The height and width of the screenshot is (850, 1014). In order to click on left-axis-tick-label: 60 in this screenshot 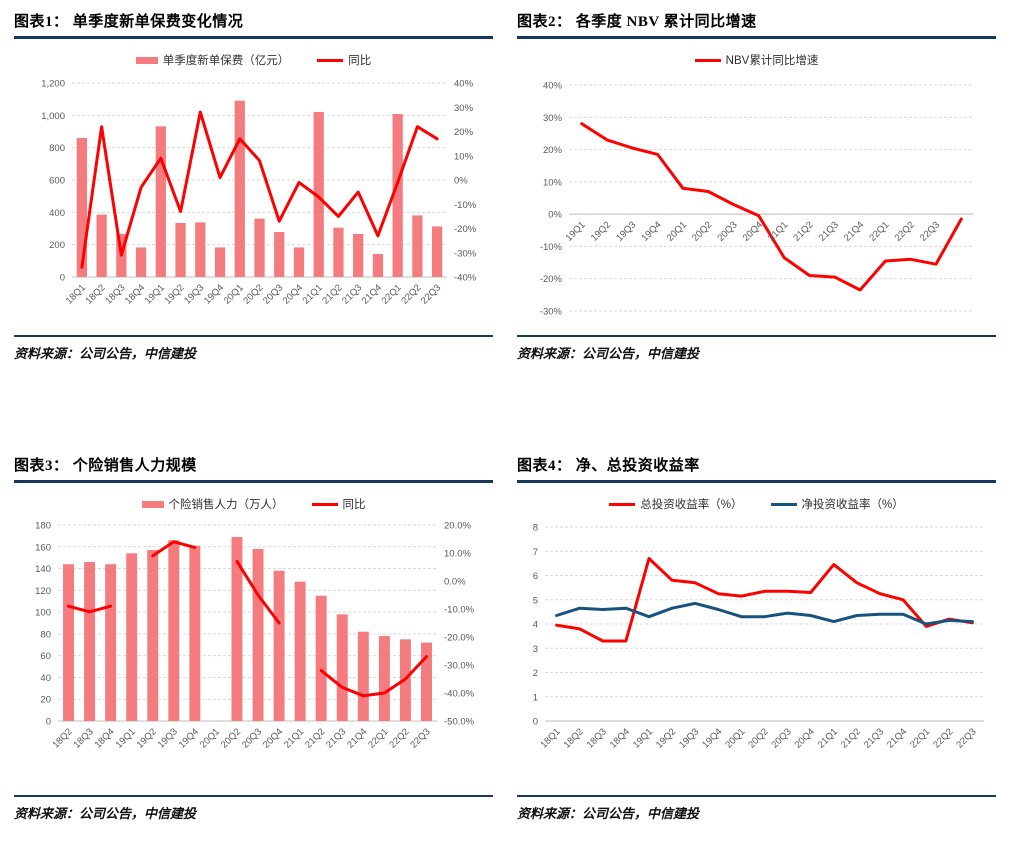, I will do `click(45, 656)`.